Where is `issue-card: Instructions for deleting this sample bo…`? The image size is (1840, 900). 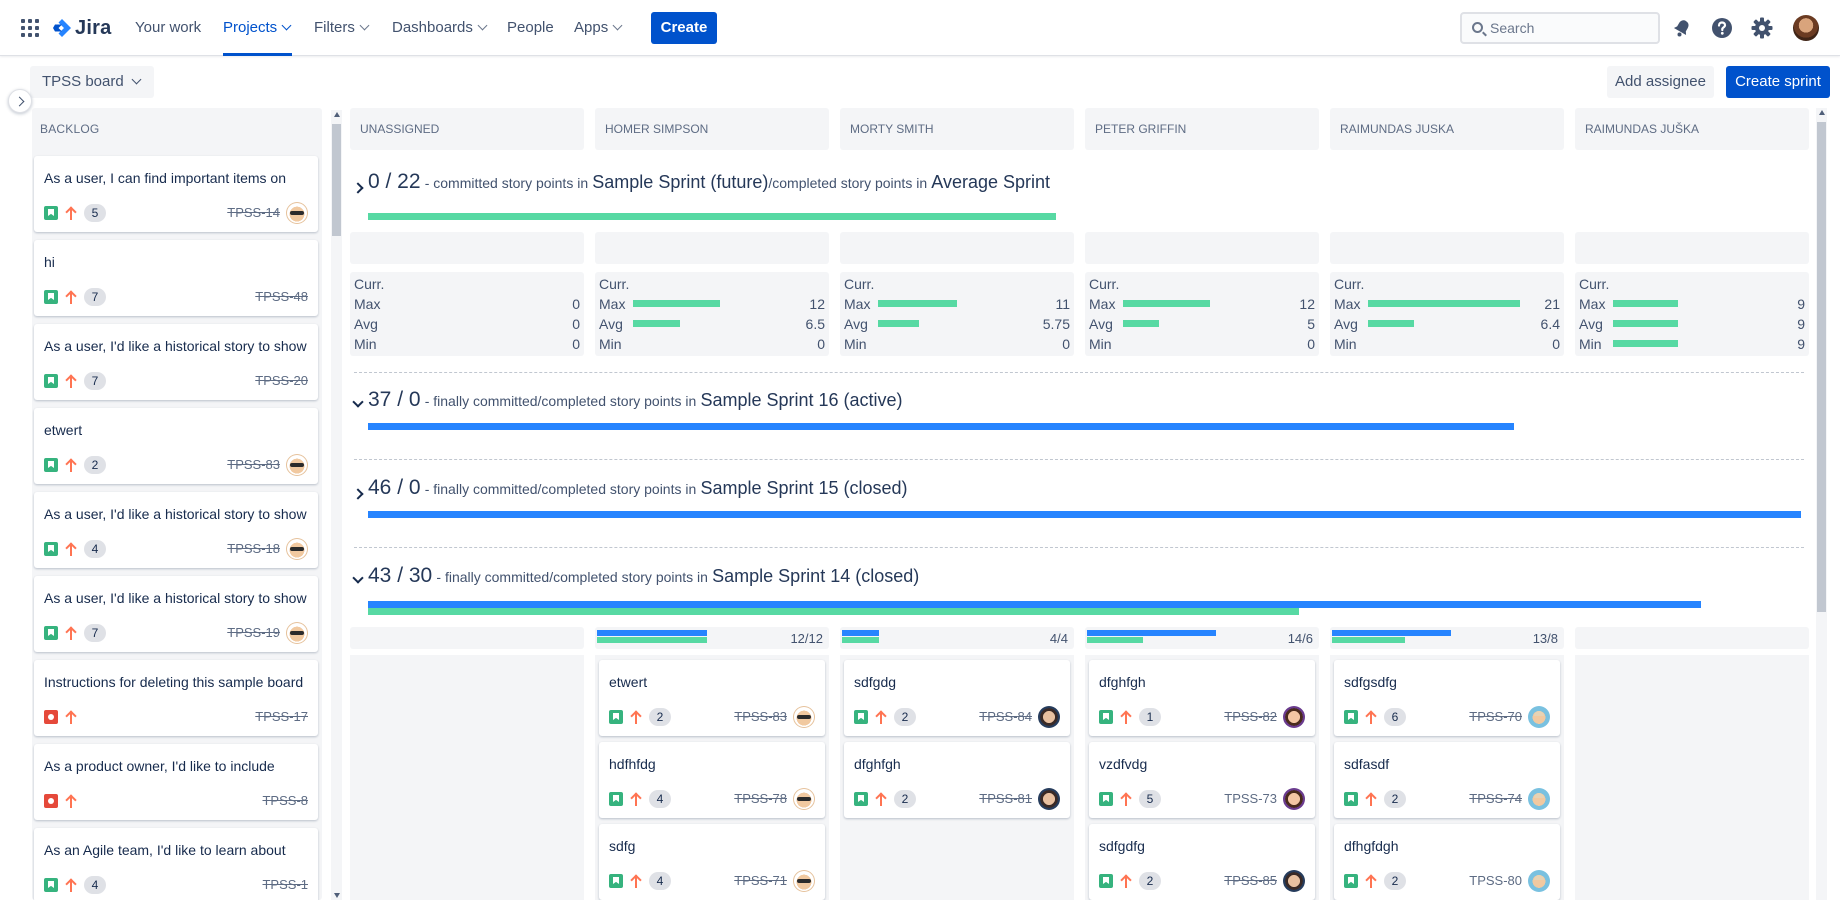 issue-card: Instructions for deleting this sample bo… is located at coordinates (176, 698).